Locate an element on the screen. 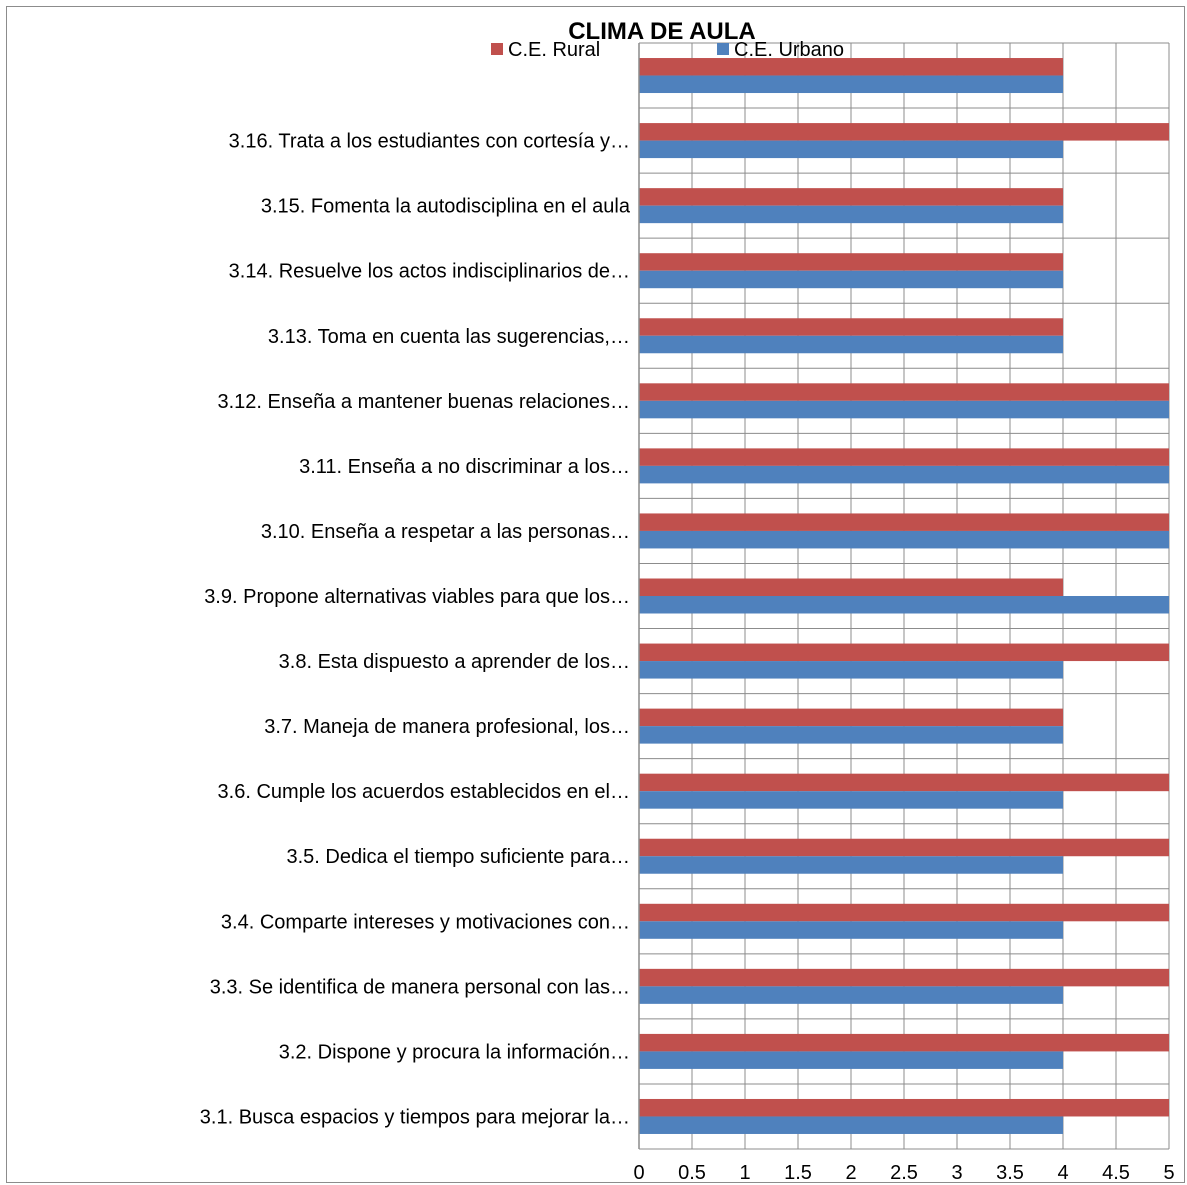  x-tick-label: 4.5 is located at coordinates (1116, 1173).